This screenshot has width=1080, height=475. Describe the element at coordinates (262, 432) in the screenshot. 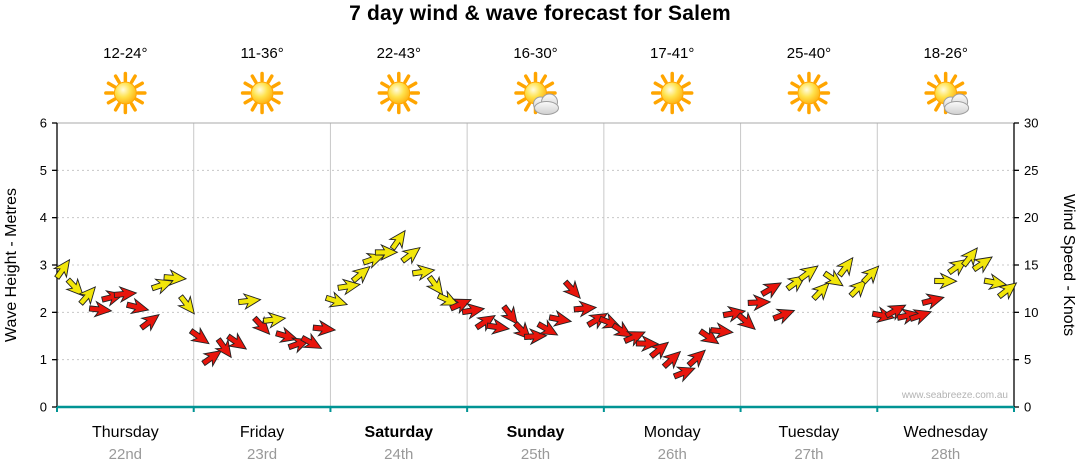

I see `day-label: Friday` at that location.